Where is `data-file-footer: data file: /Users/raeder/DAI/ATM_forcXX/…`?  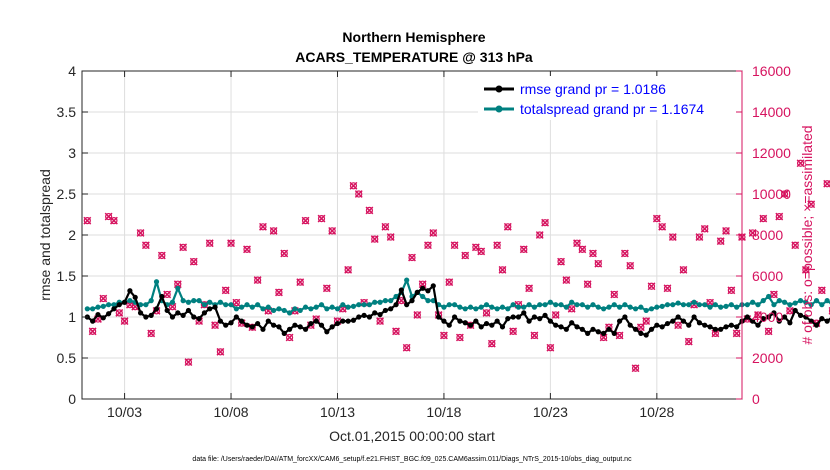 data-file-footer: data file: /Users/raeder/DAI/ATM_forcXX/… is located at coordinates (412, 459).